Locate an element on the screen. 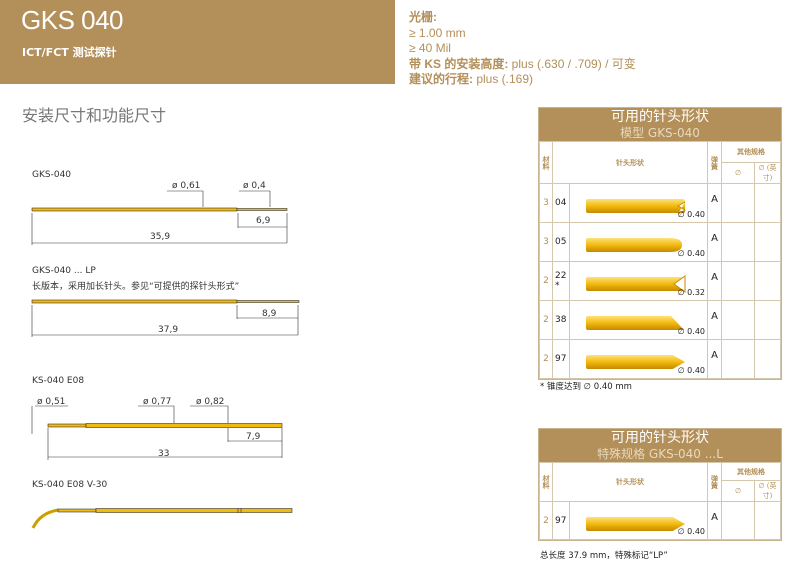 The height and width of the screenshot is (567, 790). dim-label: ø 0,77 is located at coordinates (157, 402).